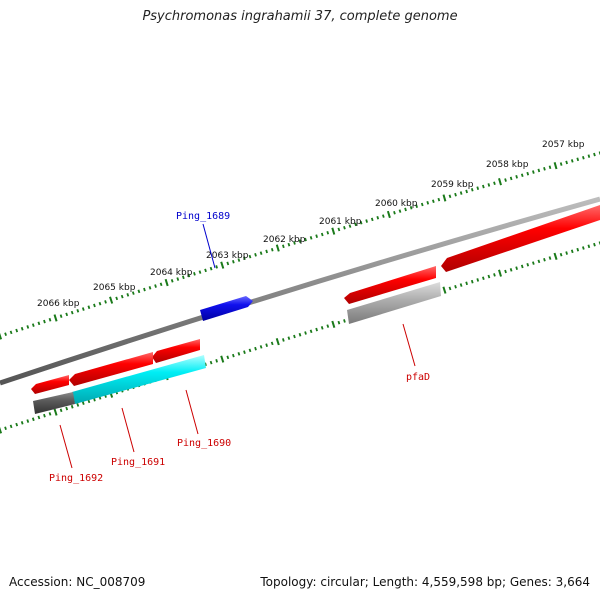 Image resolution: width=600 pixels, height=600 pixels. Describe the element at coordinates (390, 285) in the screenshot. I see `gene-red-pfad-upper` at that location.